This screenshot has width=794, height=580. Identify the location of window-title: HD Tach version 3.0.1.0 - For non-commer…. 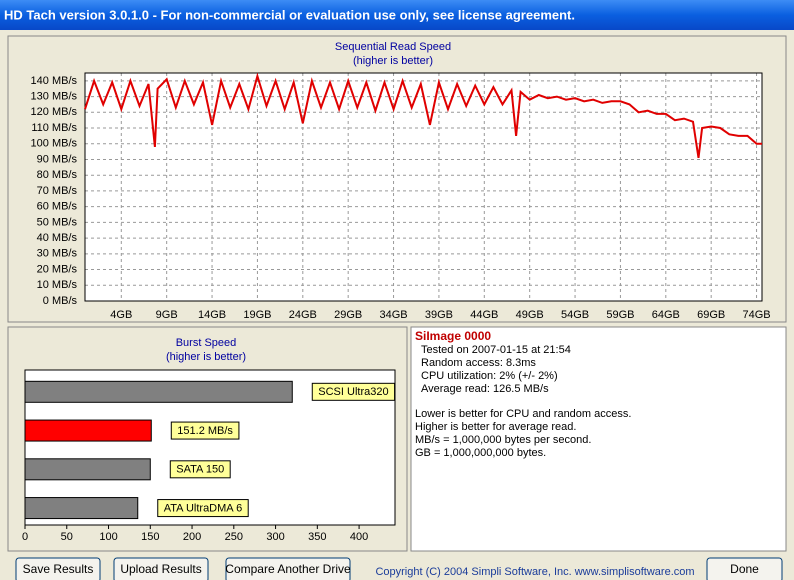
(289, 14).